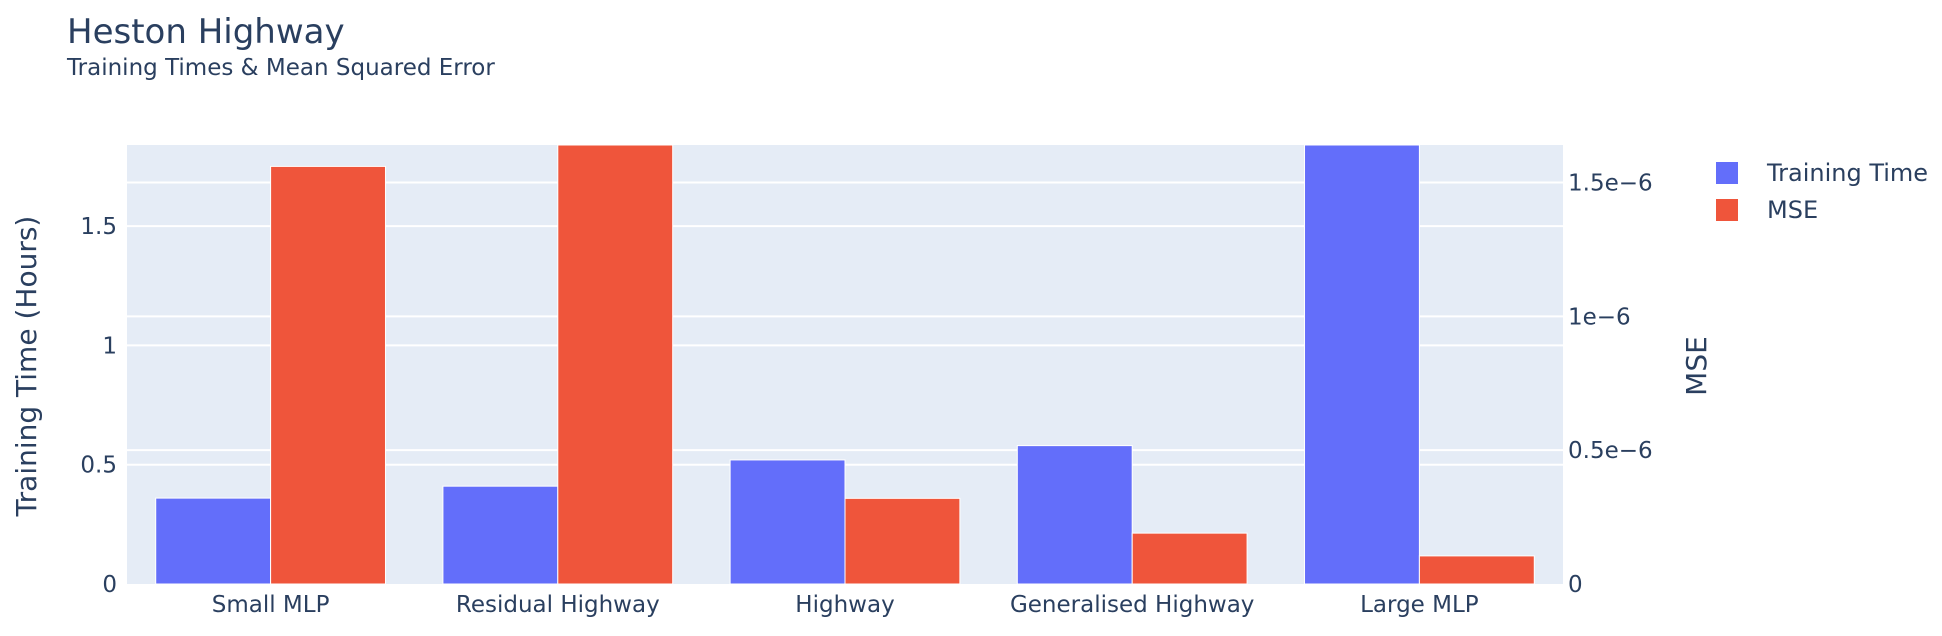 The height and width of the screenshot is (636, 1942). Describe the element at coordinates (98, 466) in the screenshot. I see `y-tick-label: 0.5` at that location.